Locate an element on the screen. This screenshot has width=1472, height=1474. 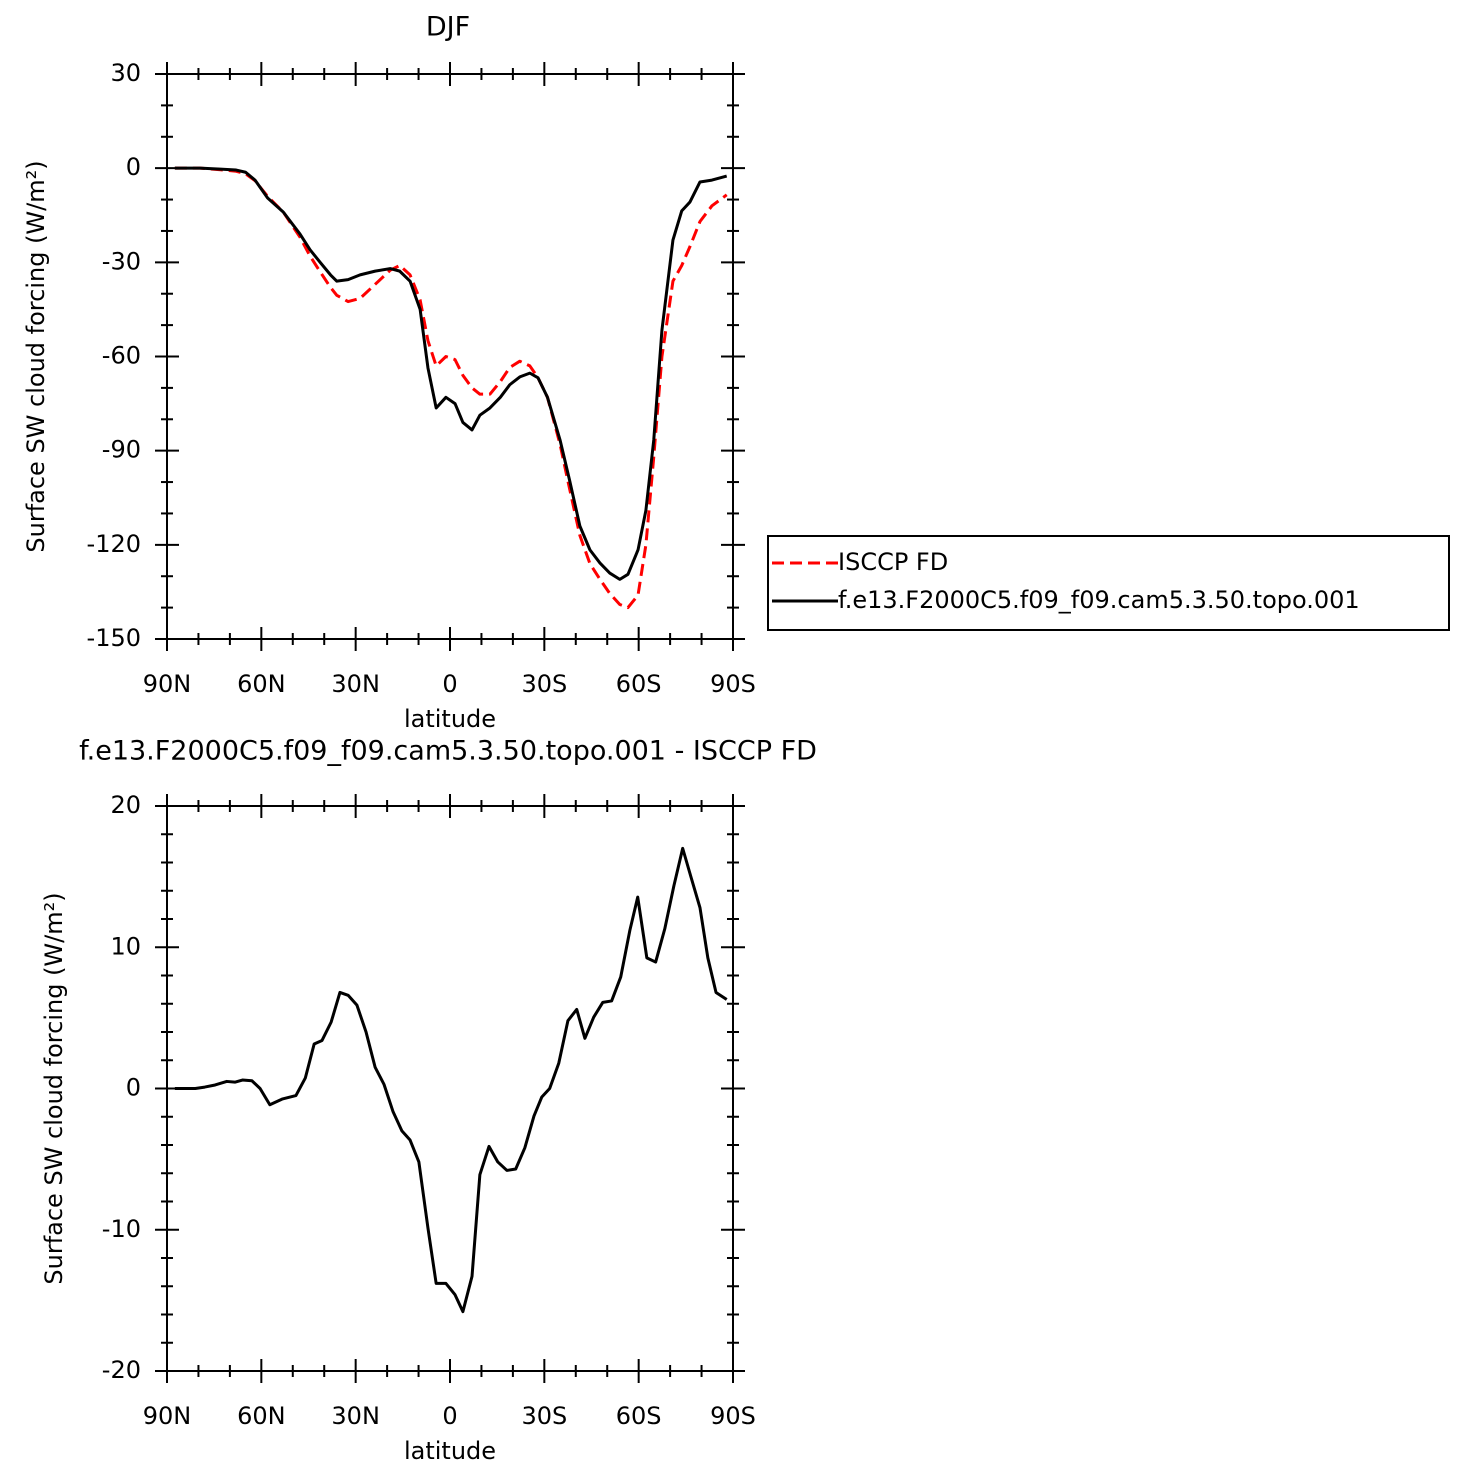
y-tick-label: -60 is located at coordinates (121, 356).